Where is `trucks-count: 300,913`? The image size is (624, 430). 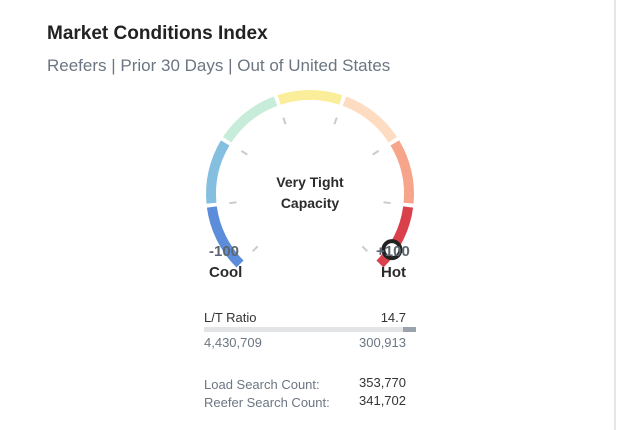 trucks-count: 300,913 is located at coordinates (382, 342).